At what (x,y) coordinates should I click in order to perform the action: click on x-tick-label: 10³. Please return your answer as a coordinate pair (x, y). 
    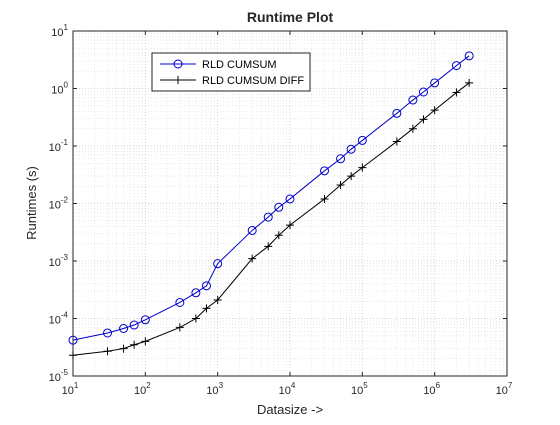
    Looking at the image, I should click on (214, 389).